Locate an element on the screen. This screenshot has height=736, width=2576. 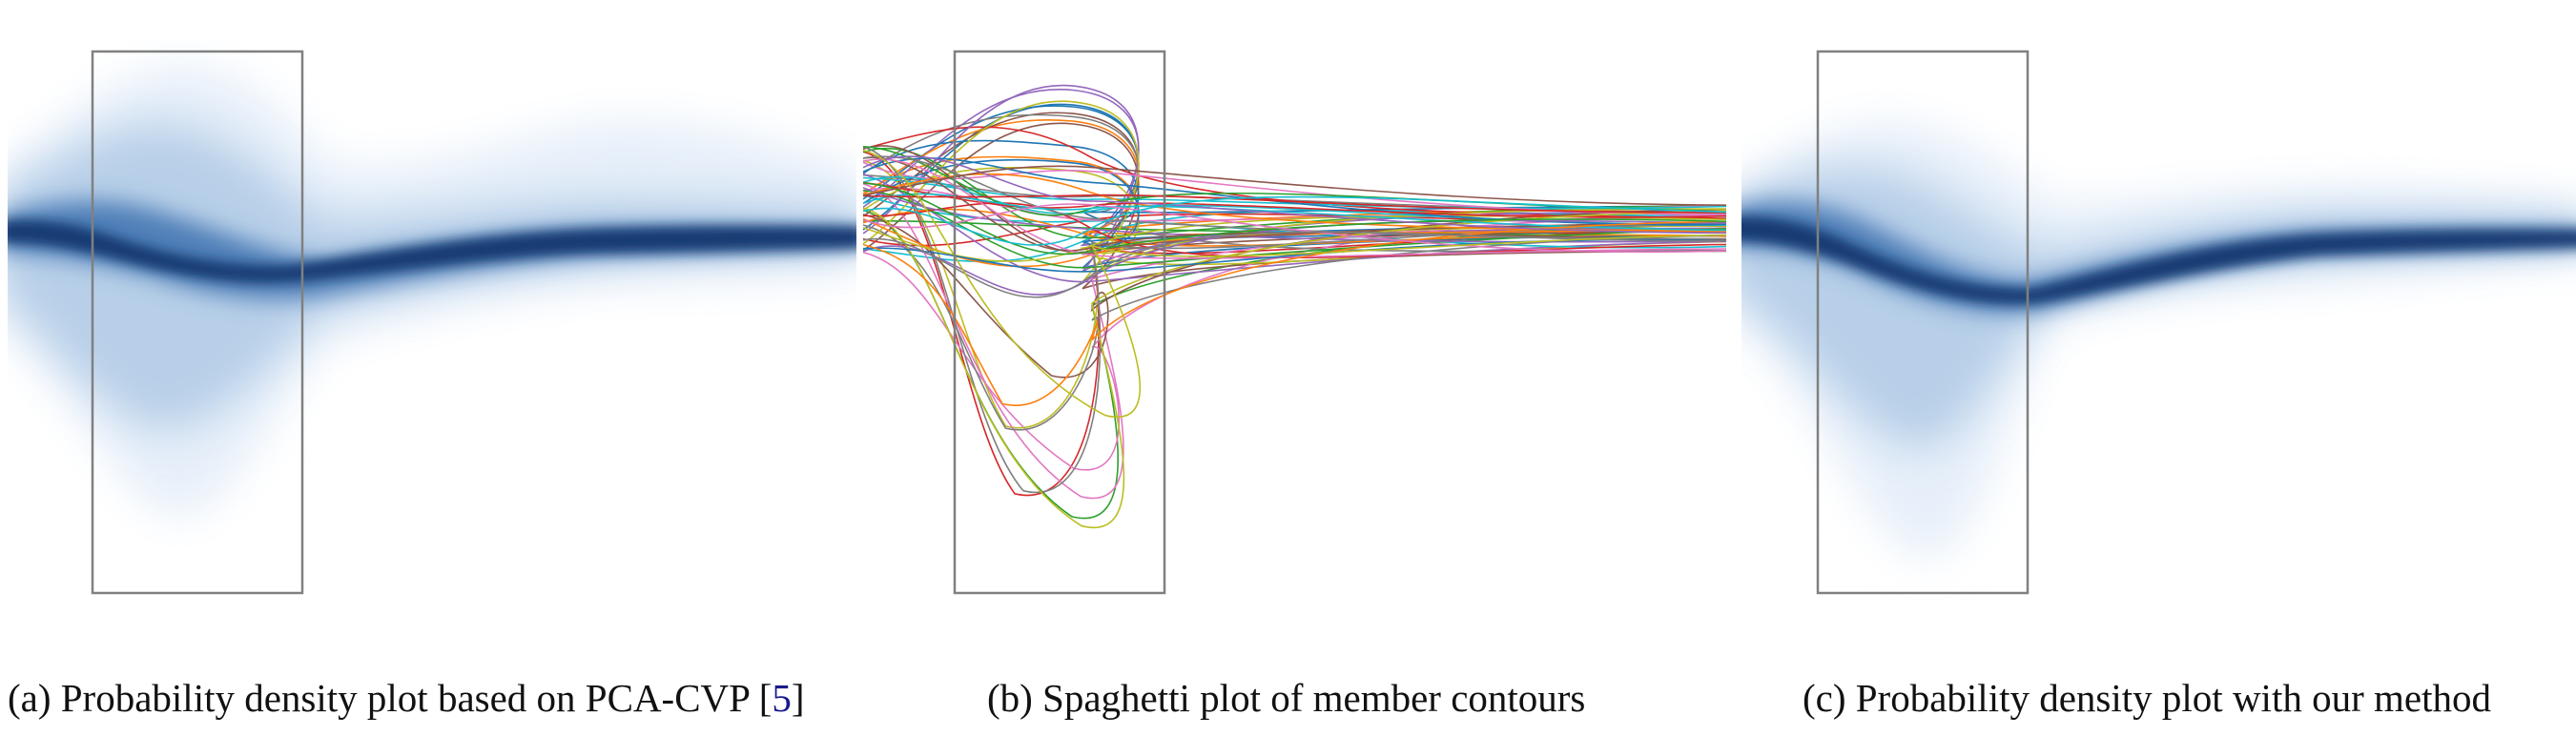
caption-b: (b) Spaghetti plot of member contours is located at coordinates (1286, 698).